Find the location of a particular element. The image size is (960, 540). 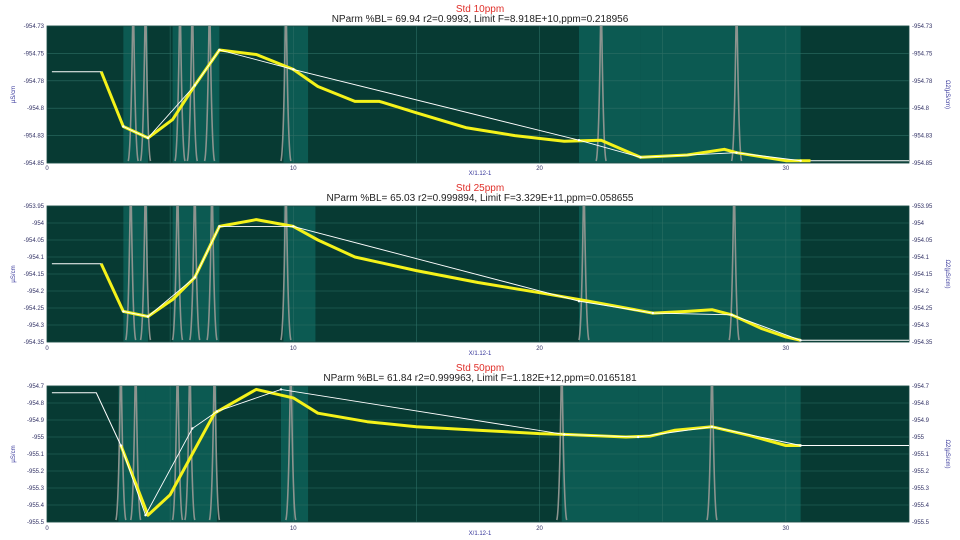

y-tick-label: -954.35 is located at coordinates (34, 343).